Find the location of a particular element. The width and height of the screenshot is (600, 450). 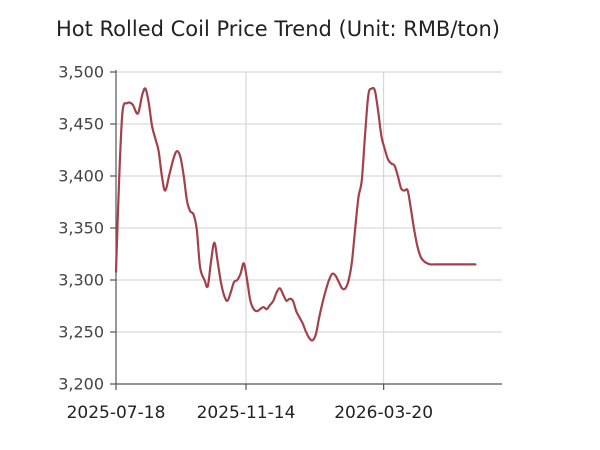

y-tick-label: 3,350 is located at coordinates (81, 228).